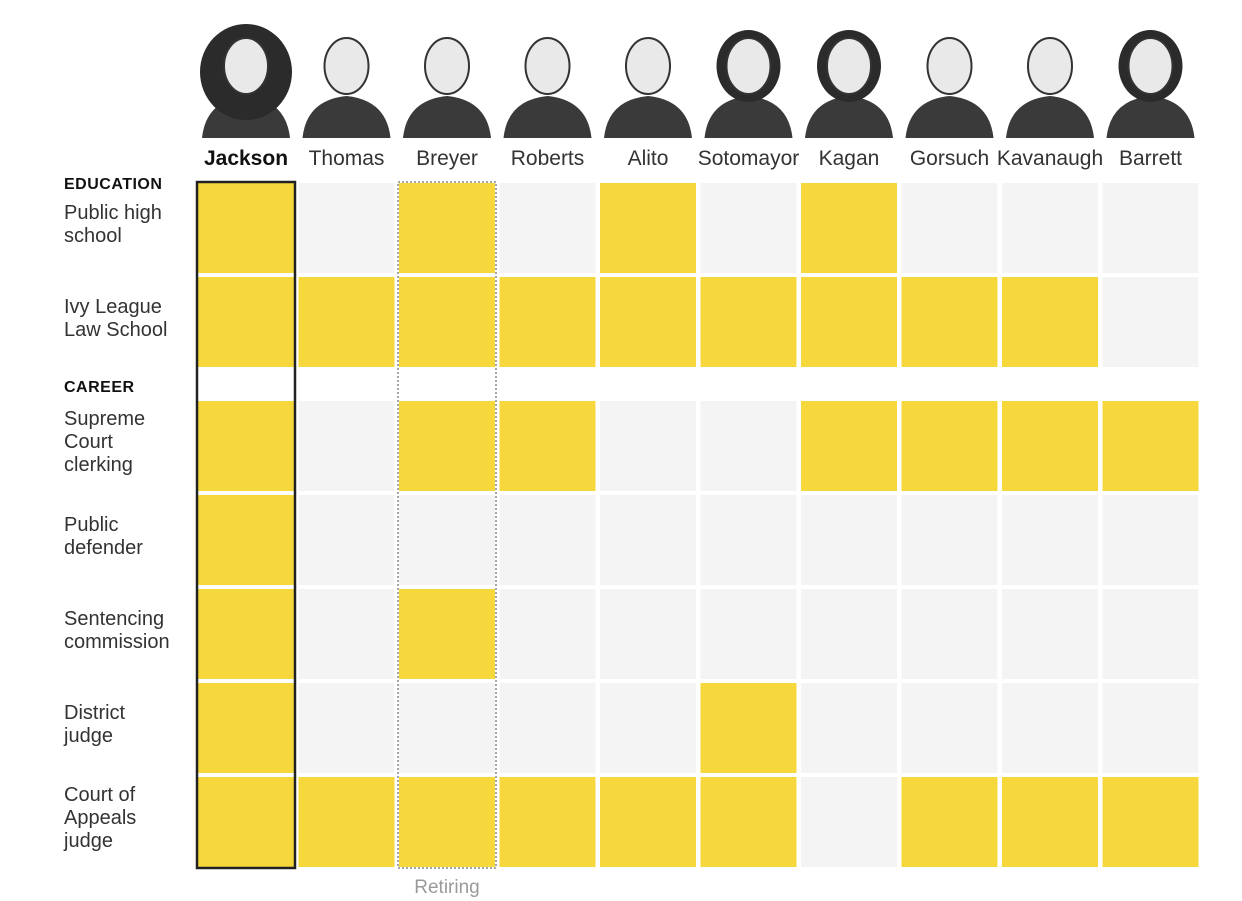 This screenshot has height=901, width=1242. What do you see at coordinates (114, 619) in the screenshot?
I see `row-label: Sentencing` at bounding box center [114, 619].